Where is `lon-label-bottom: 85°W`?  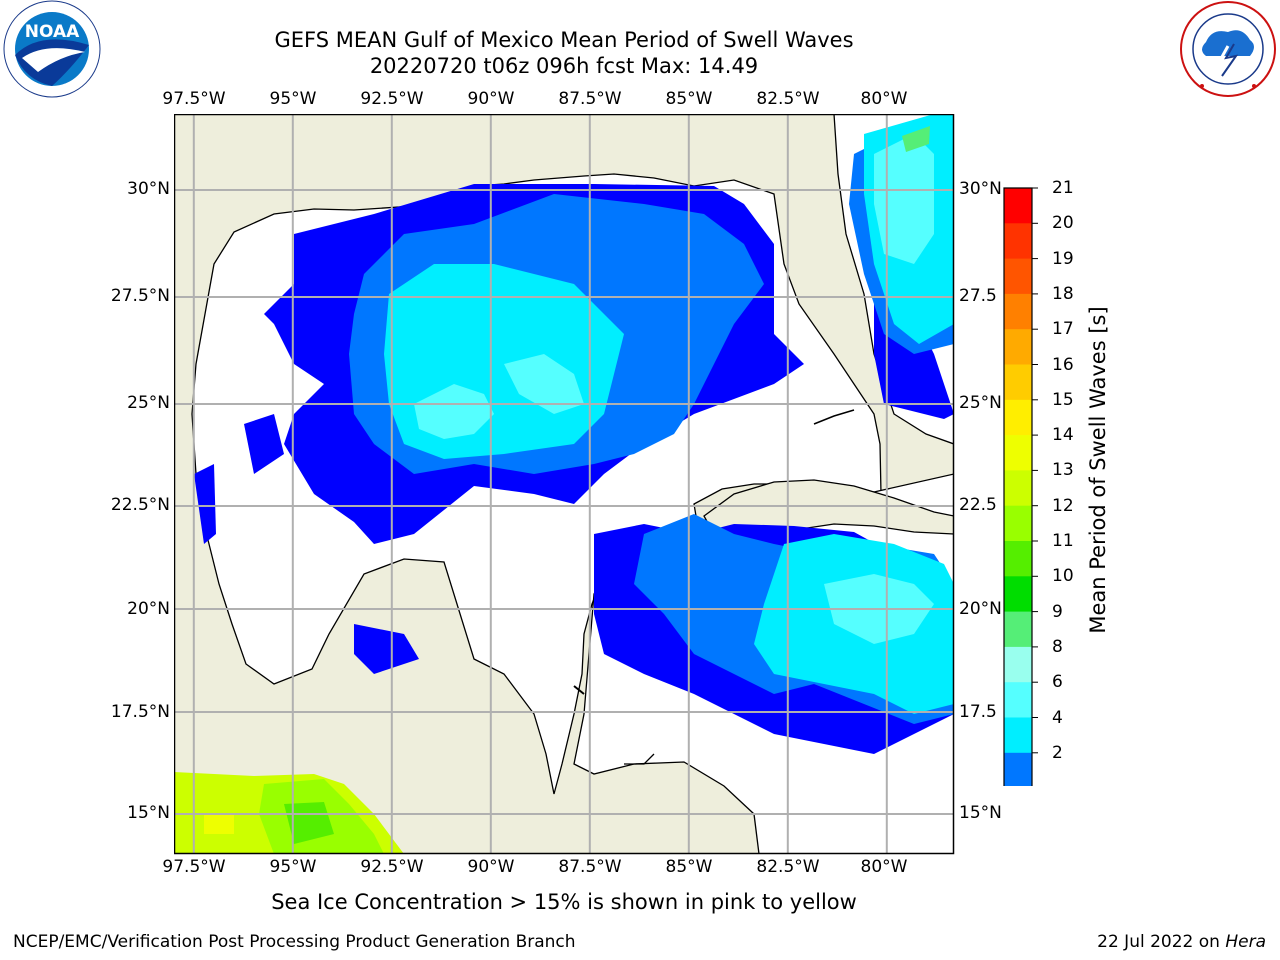
lon-label-bottom: 85°W is located at coordinates (689, 867).